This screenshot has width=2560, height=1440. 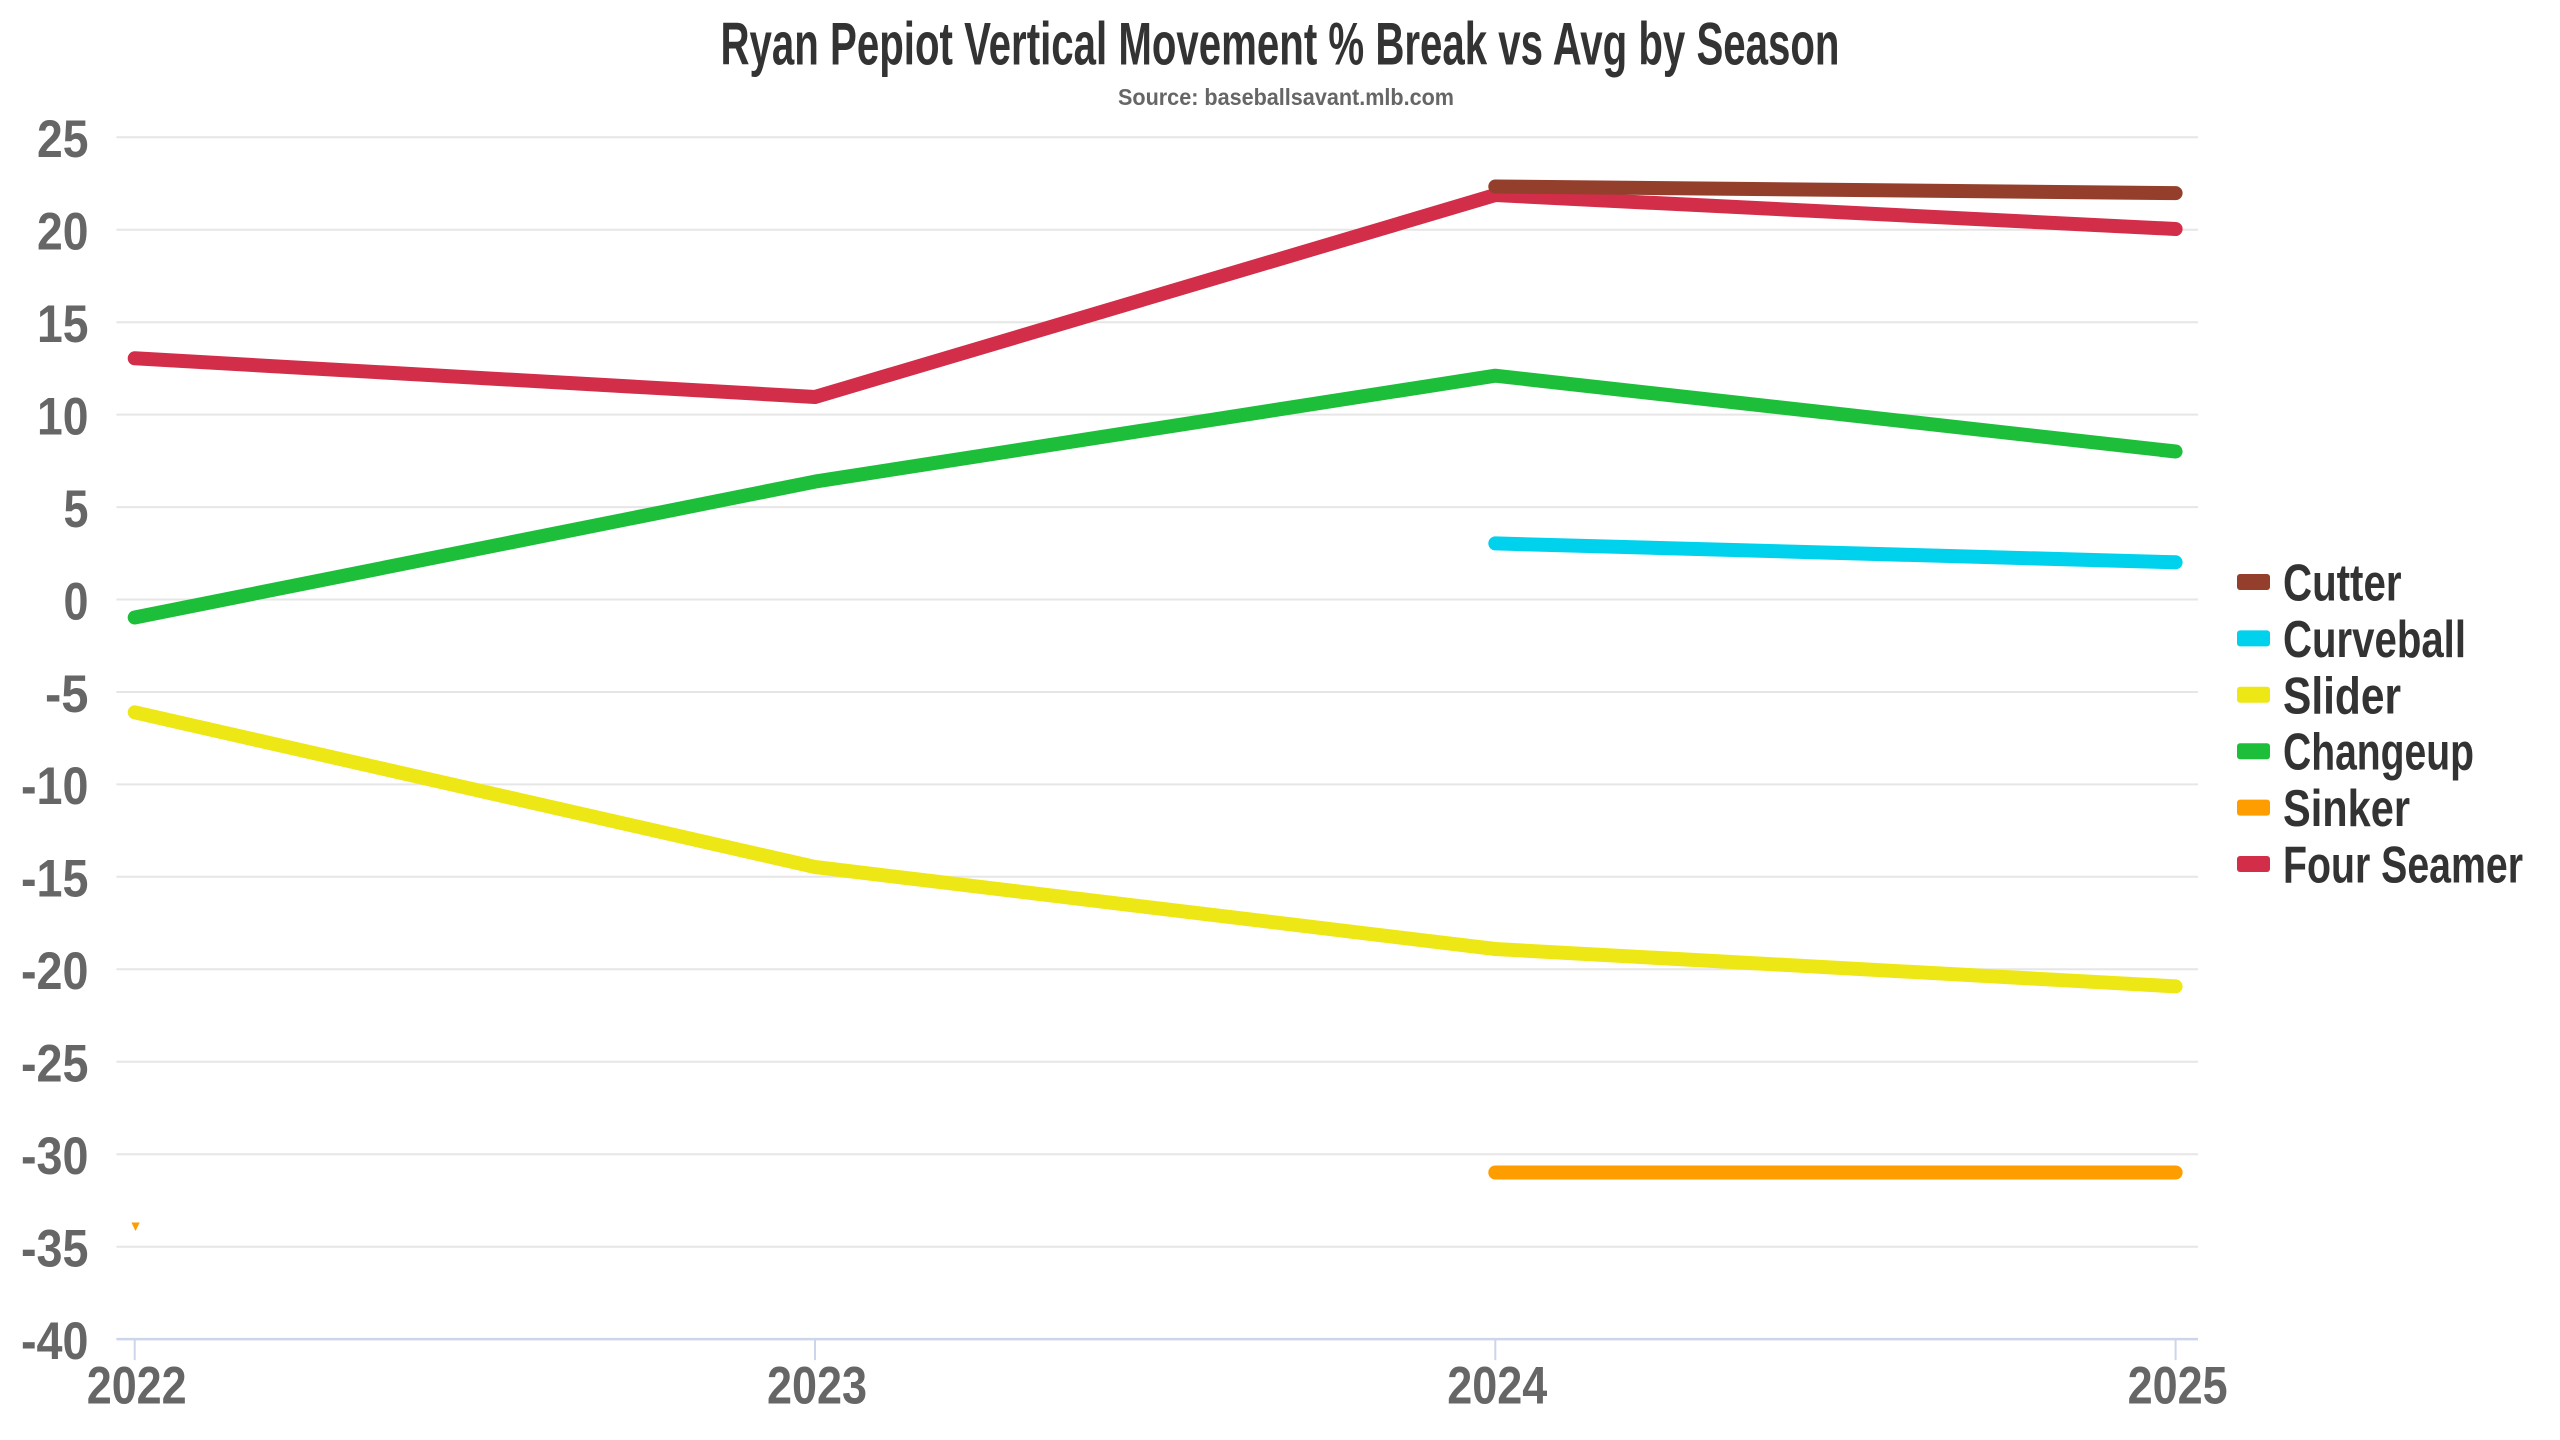 I want to click on svg-text: 10, so click(x=63, y=416).